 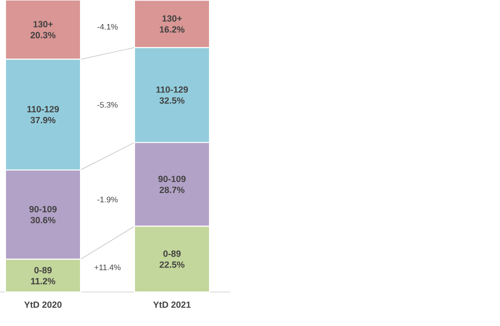 What do you see at coordinates (43, 220) in the screenshot?
I see `data-label: 30.6%` at bounding box center [43, 220].